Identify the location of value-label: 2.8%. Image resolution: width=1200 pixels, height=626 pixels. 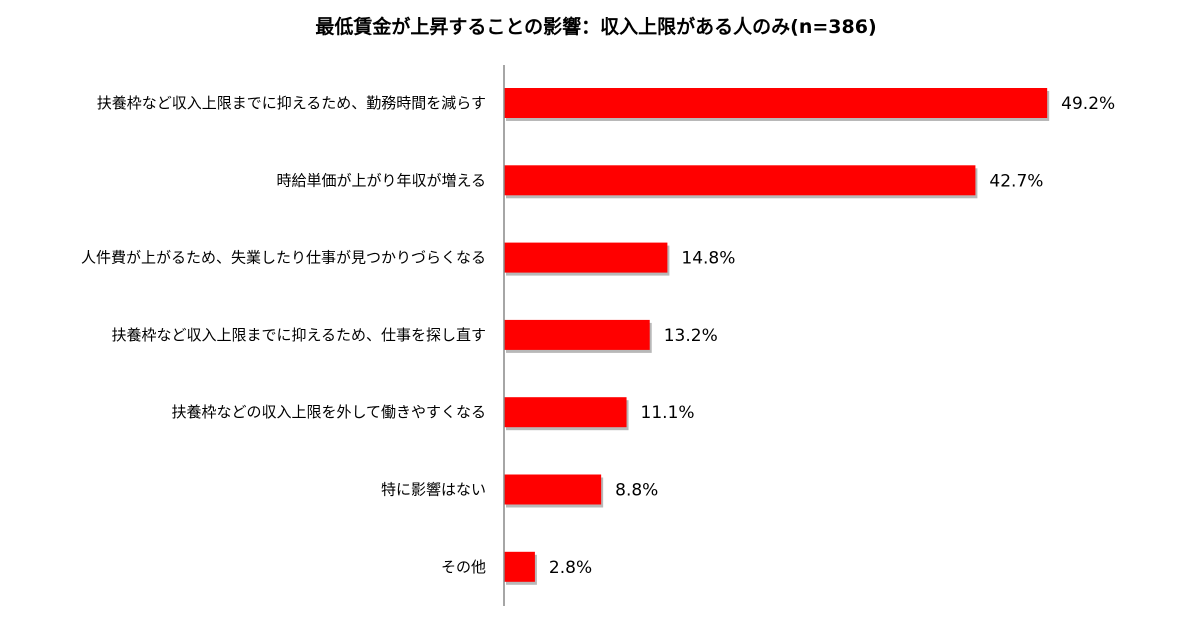
(570, 568).